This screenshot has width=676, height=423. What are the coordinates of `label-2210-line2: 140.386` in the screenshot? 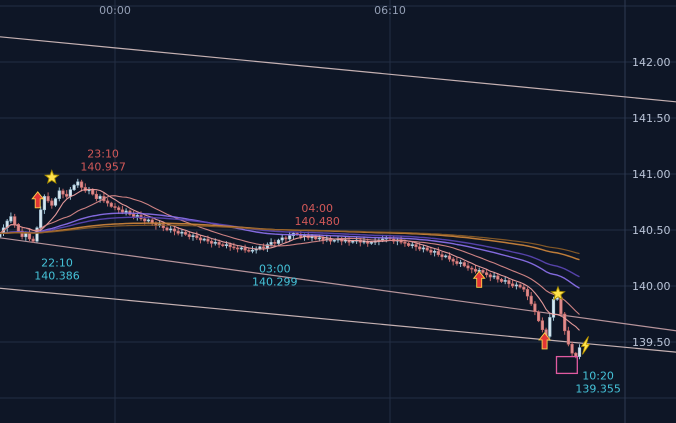 It's located at (57, 276).